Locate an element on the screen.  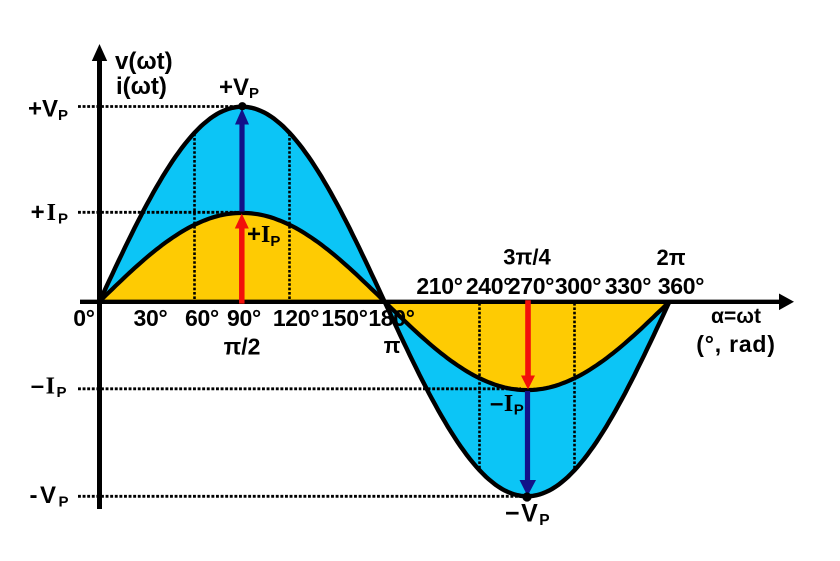
svg-text: v(ωt) is located at coordinates (144, 61).